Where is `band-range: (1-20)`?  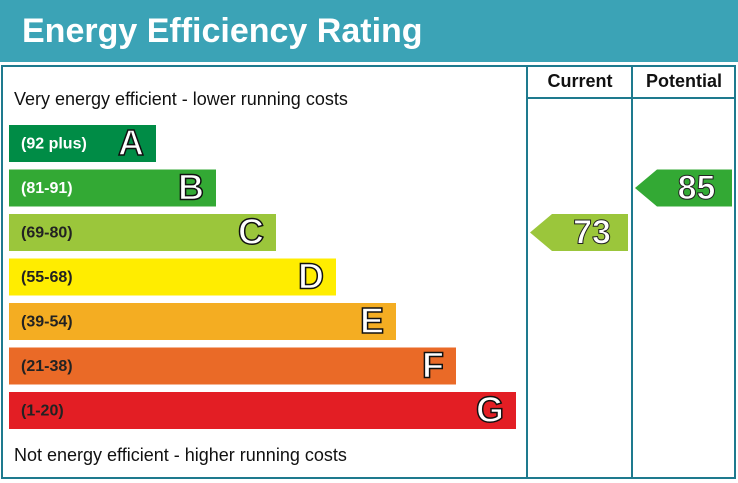 band-range: (1-20) is located at coordinates (42, 411).